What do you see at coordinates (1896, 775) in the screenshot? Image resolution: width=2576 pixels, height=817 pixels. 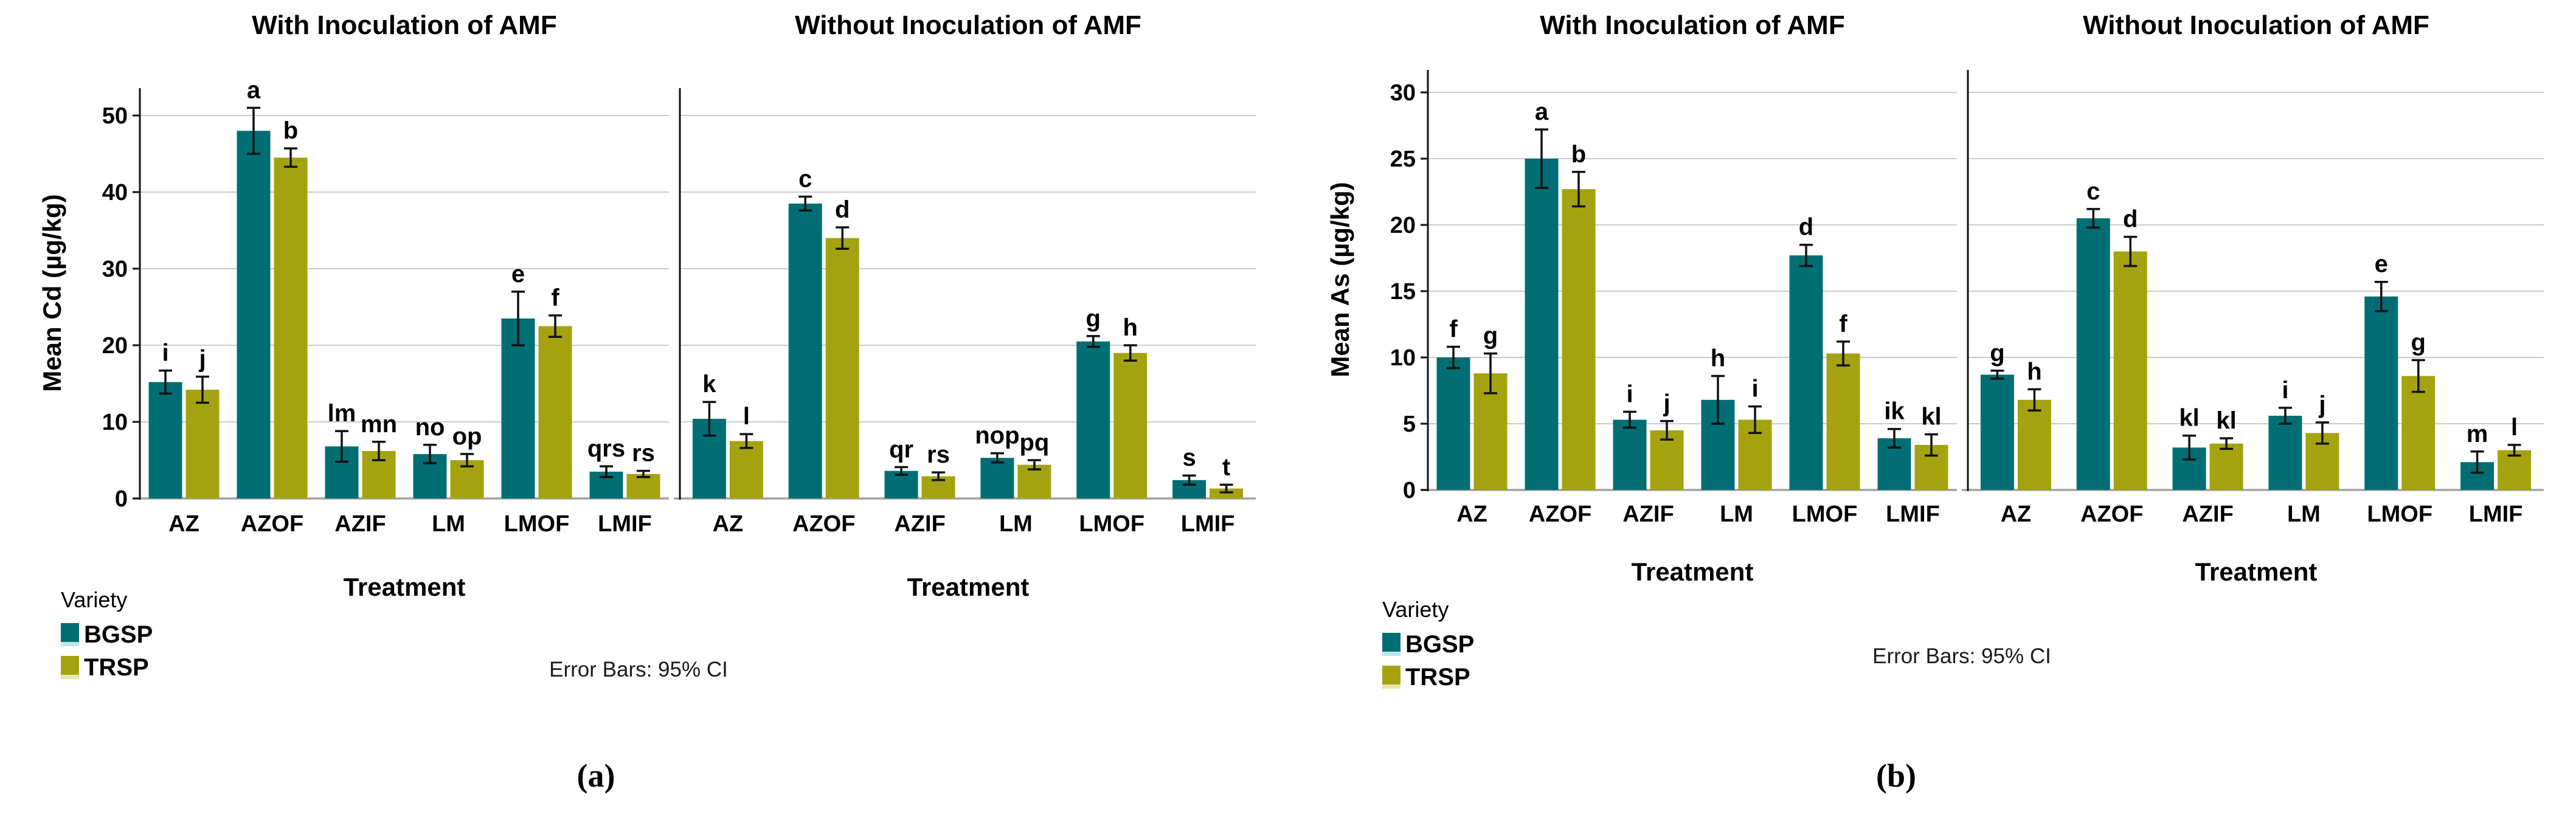 I see `figure-caption-b: (b)` at bounding box center [1896, 775].